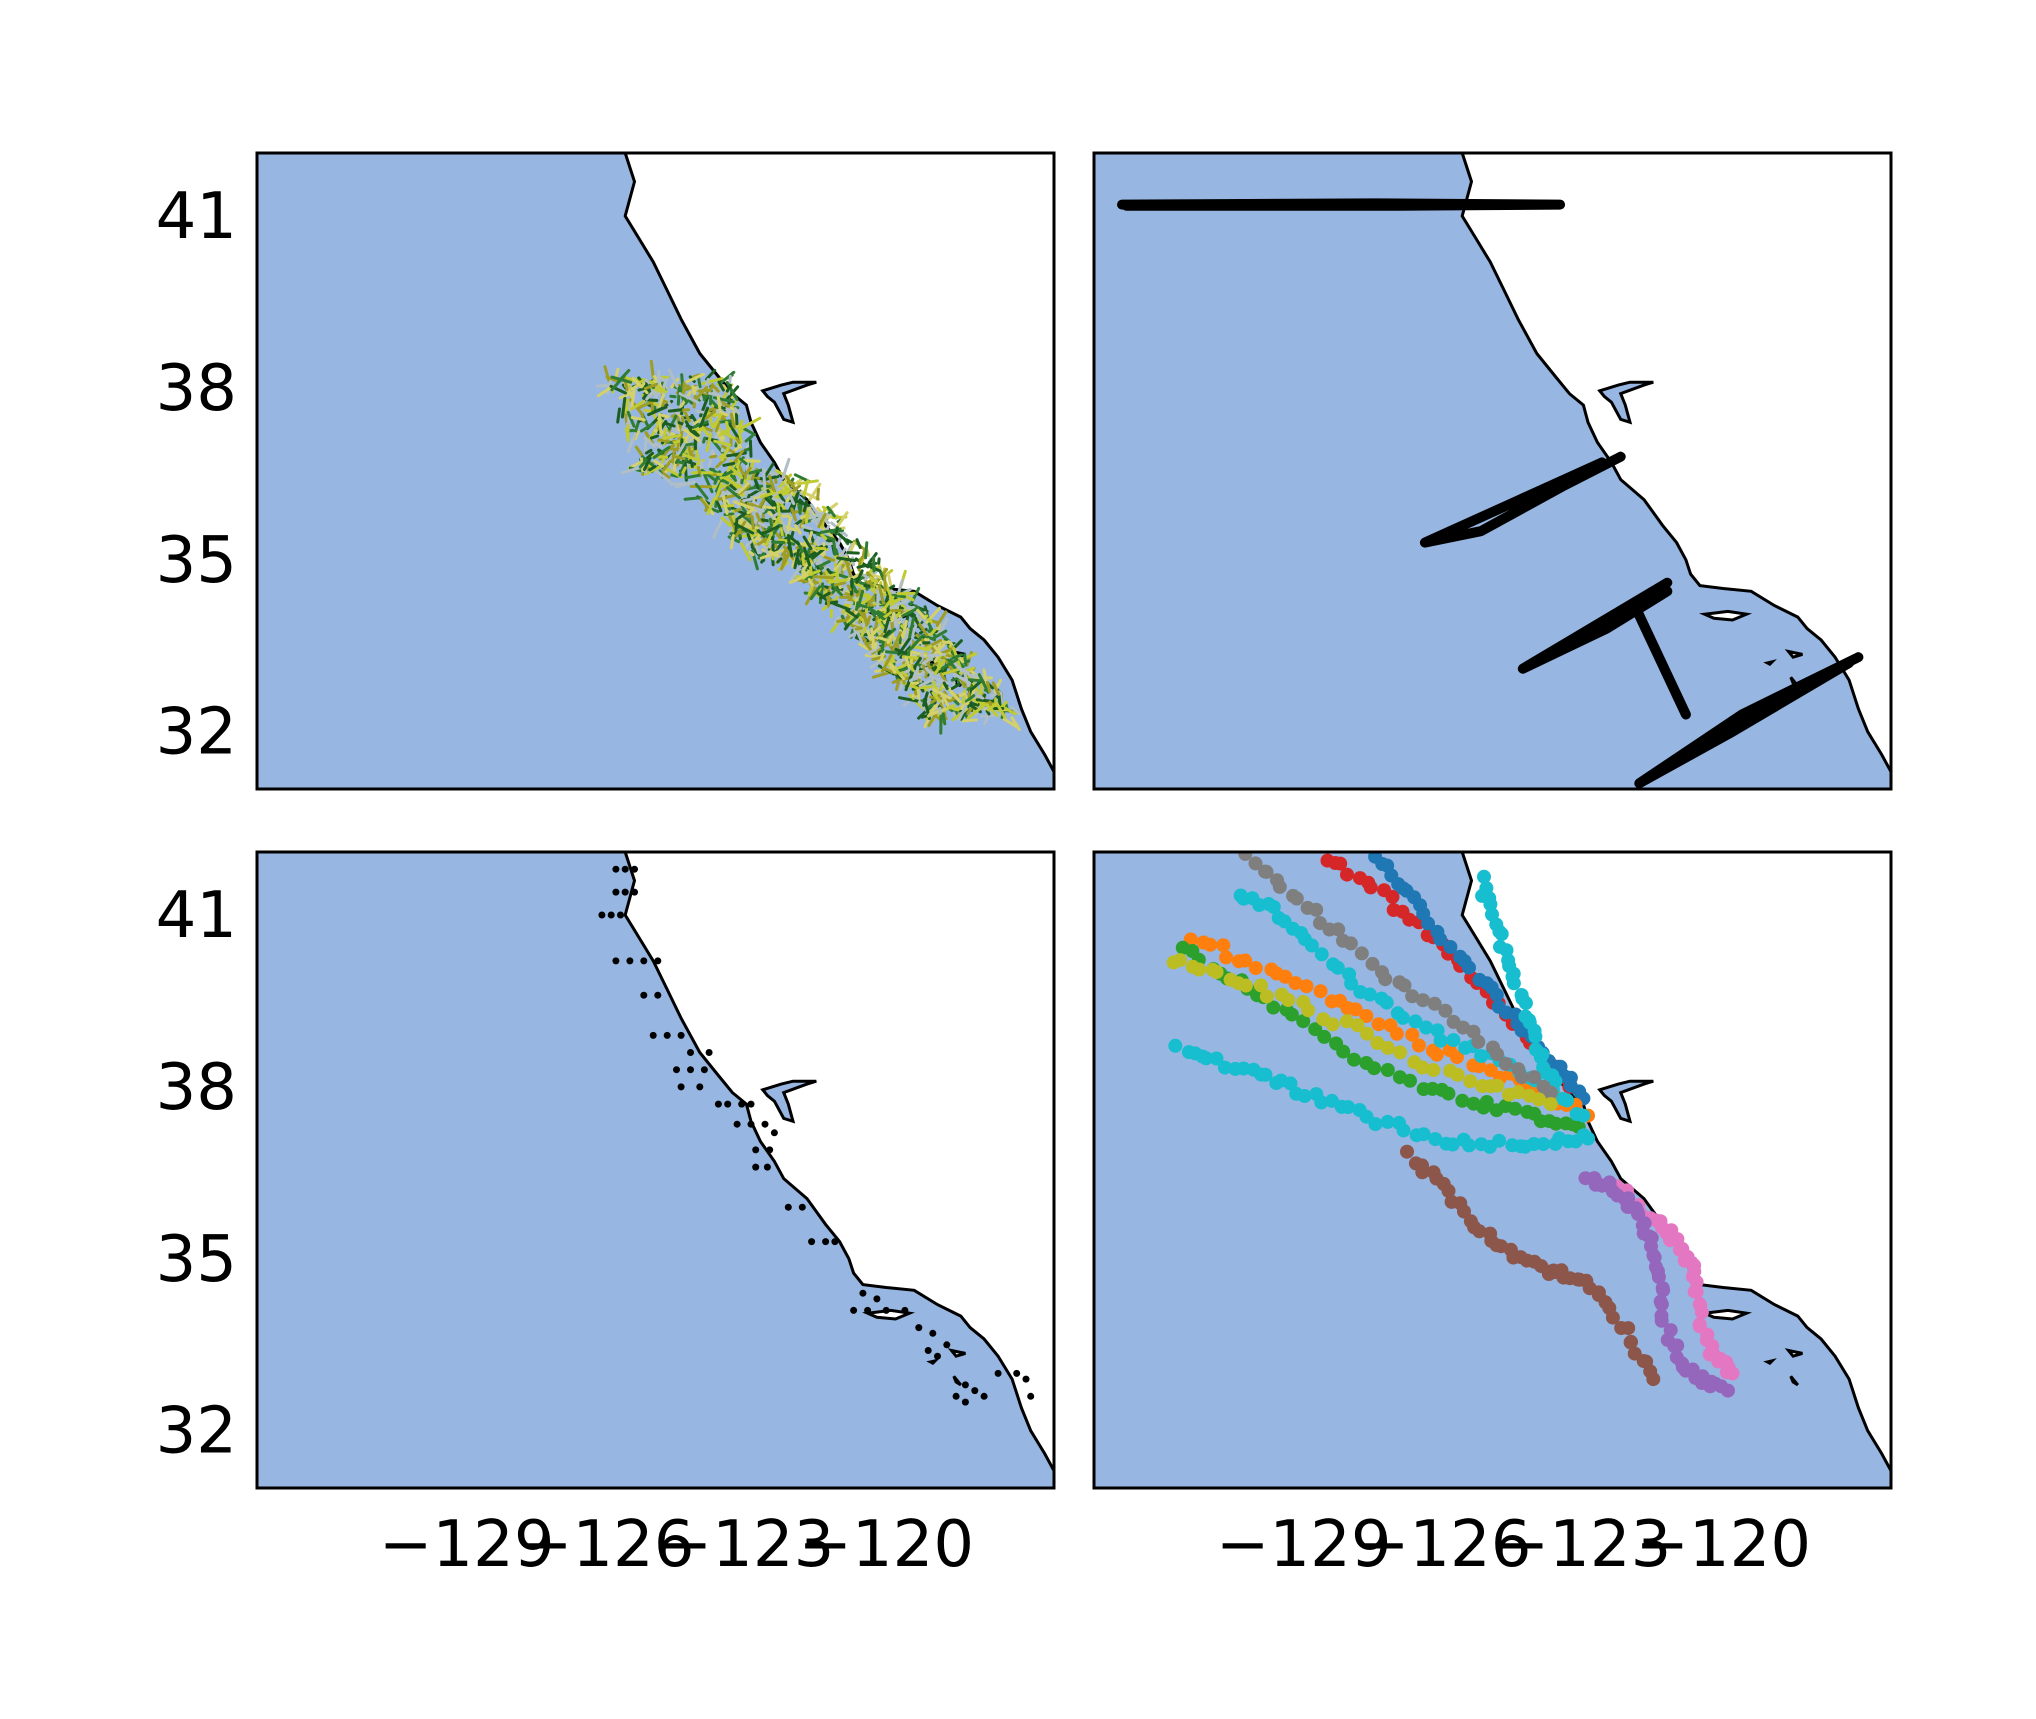 This screenshot has height=1719, width=2036. Describe the element at coordinates (196, 561) in the screenshot. I see `ytick-label: 35` at that location.